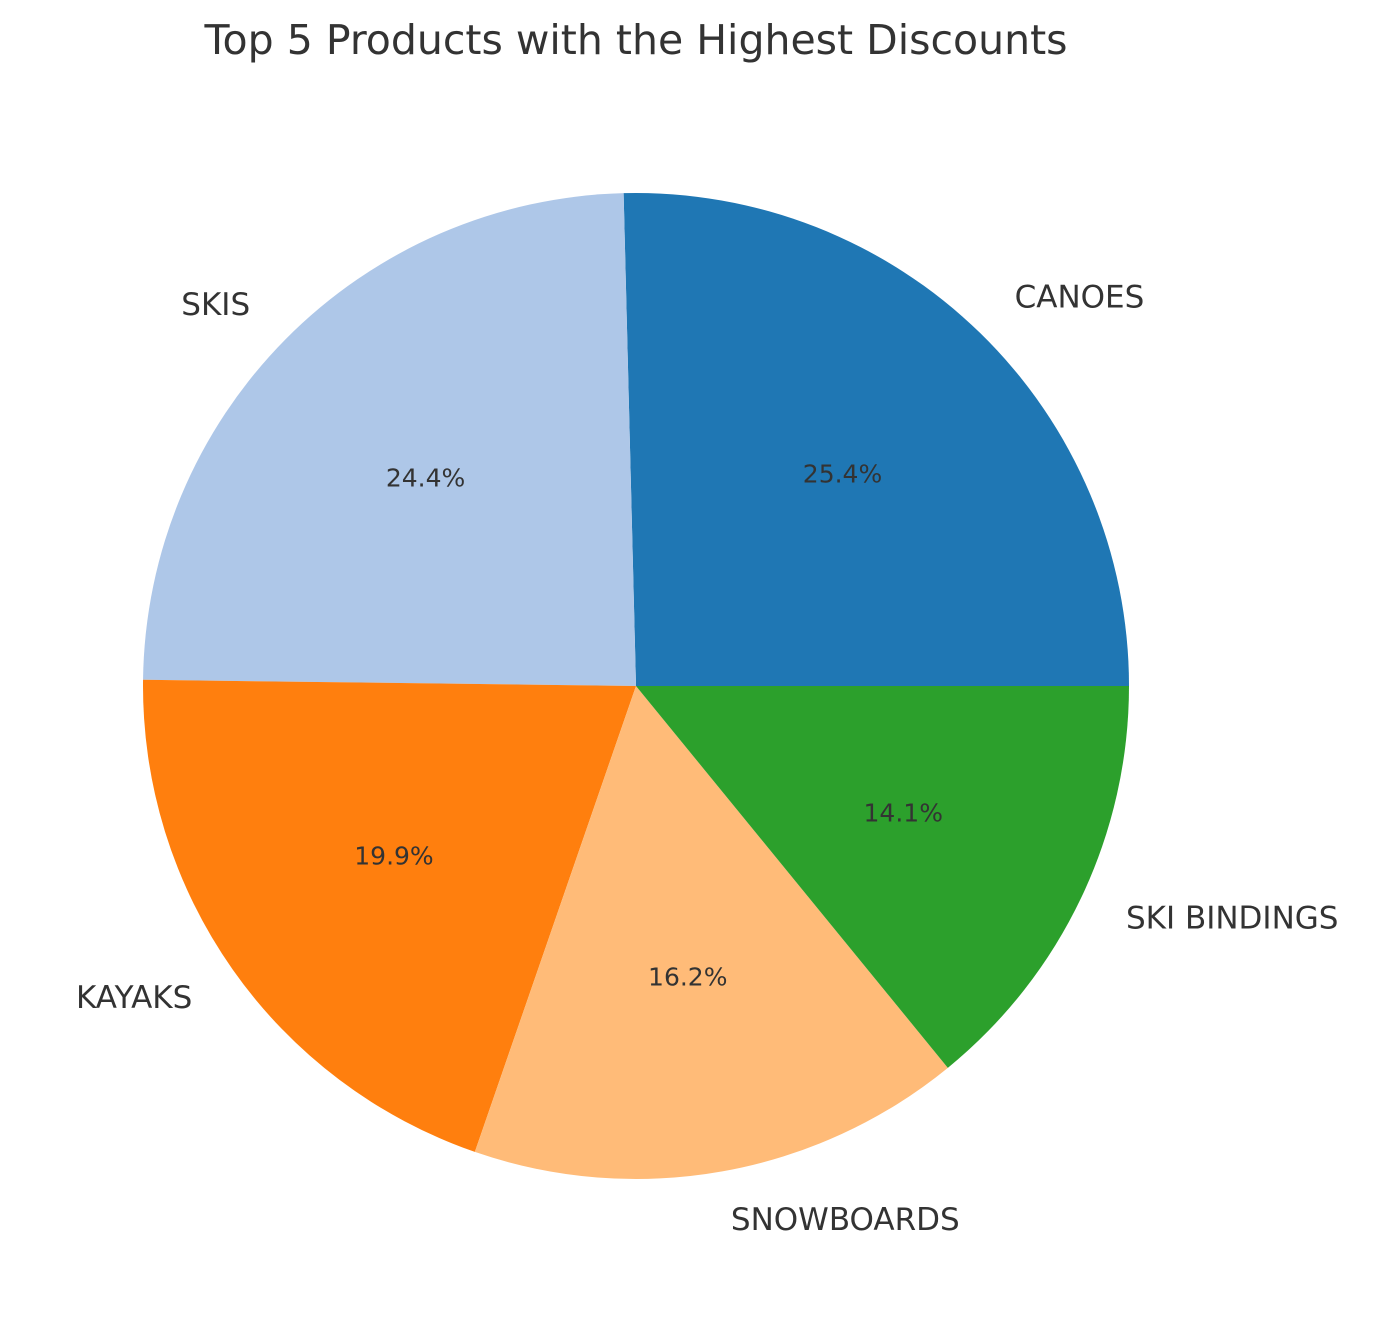 The image size is (1374, 1322). I want to click on pie-slice-canoes, so click(876, 439).